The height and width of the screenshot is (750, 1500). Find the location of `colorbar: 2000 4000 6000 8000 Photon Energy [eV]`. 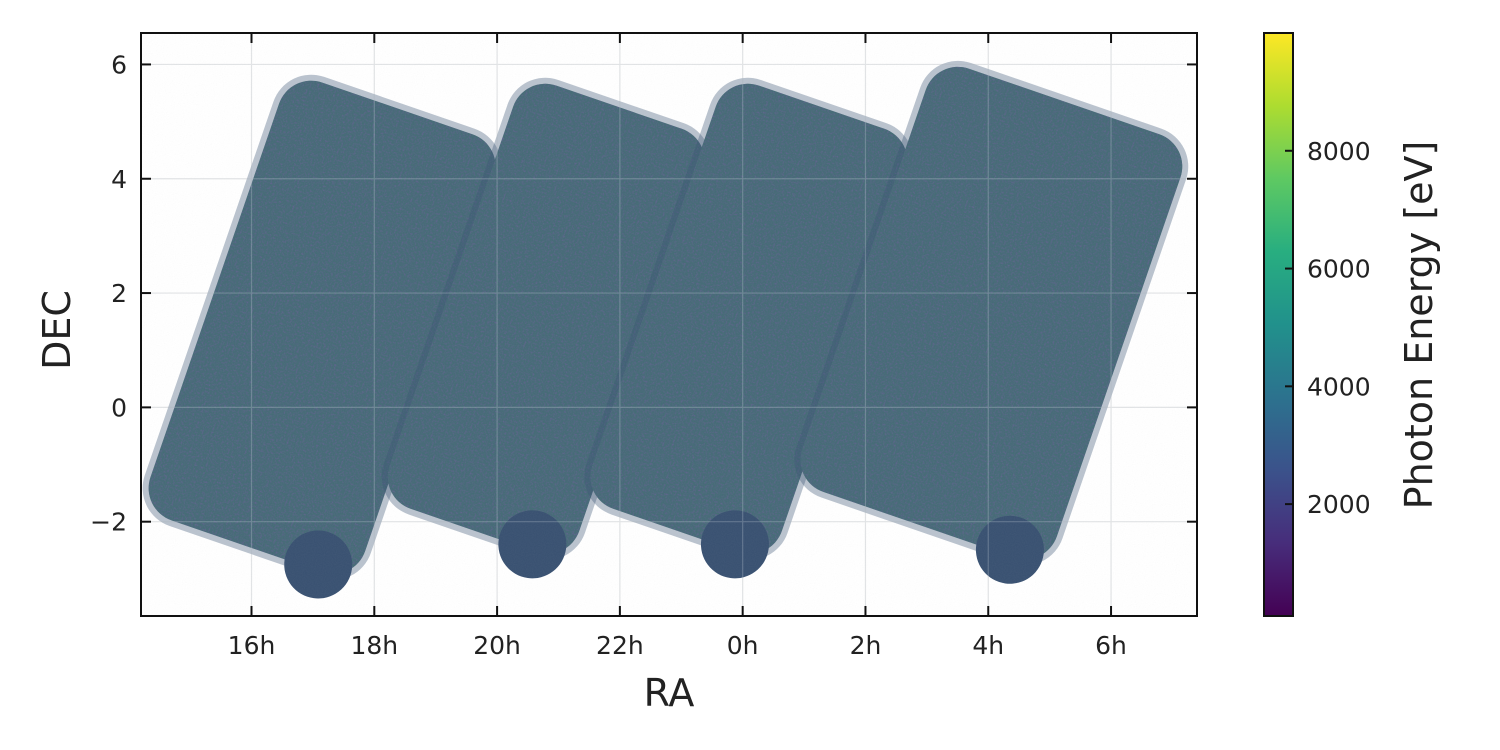

colorbar: 2000 4000 6000 8000 Photon Energy [eV] is located at coordinates (1352, 324).